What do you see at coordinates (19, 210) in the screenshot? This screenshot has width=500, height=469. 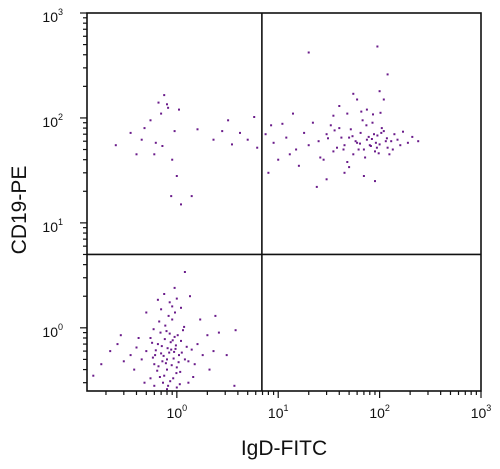 I see `y-axis-label: CD19-PE` at bounding box center [19, 210].